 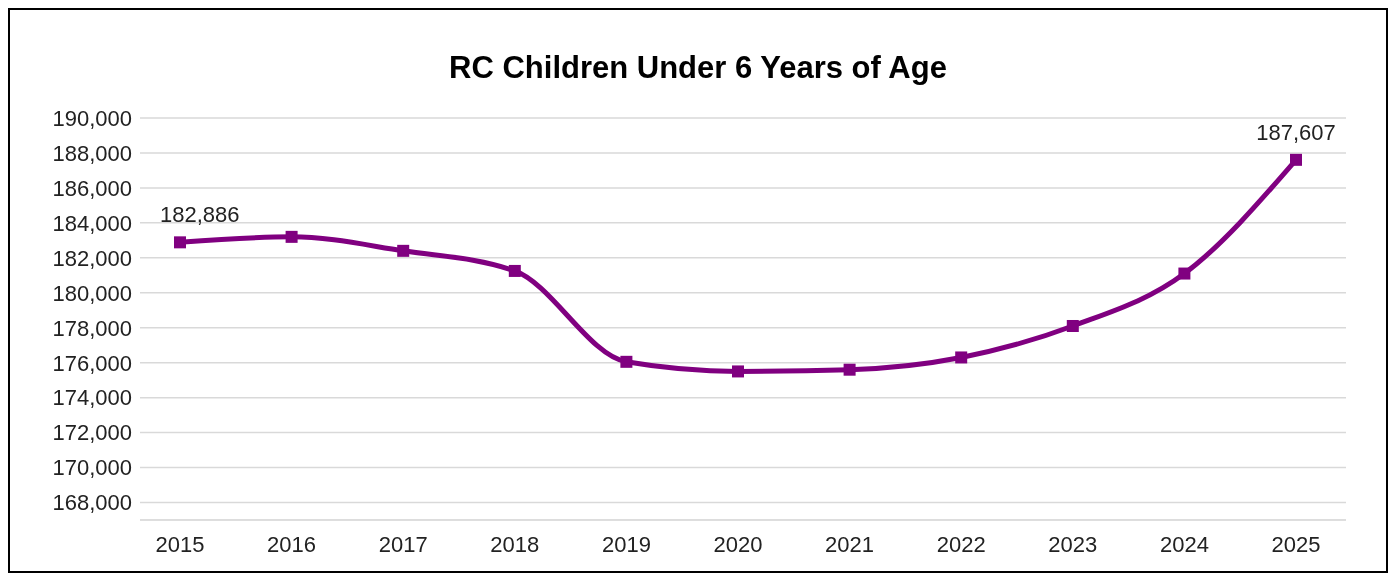 What do you see at coordinates (1184, 544) in the screenshot?
I see `x-tick-label: 2024` at bounding box center [1184, 544].